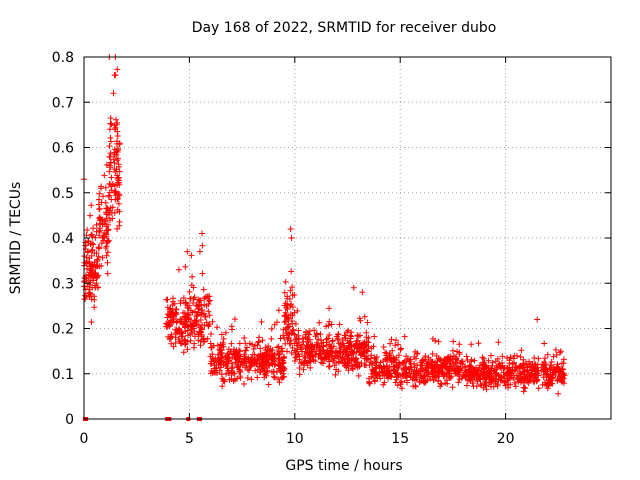  Describe the element at coordinates (84, 439) in the screenshot. I see `x-tick-label: 0` at that location.